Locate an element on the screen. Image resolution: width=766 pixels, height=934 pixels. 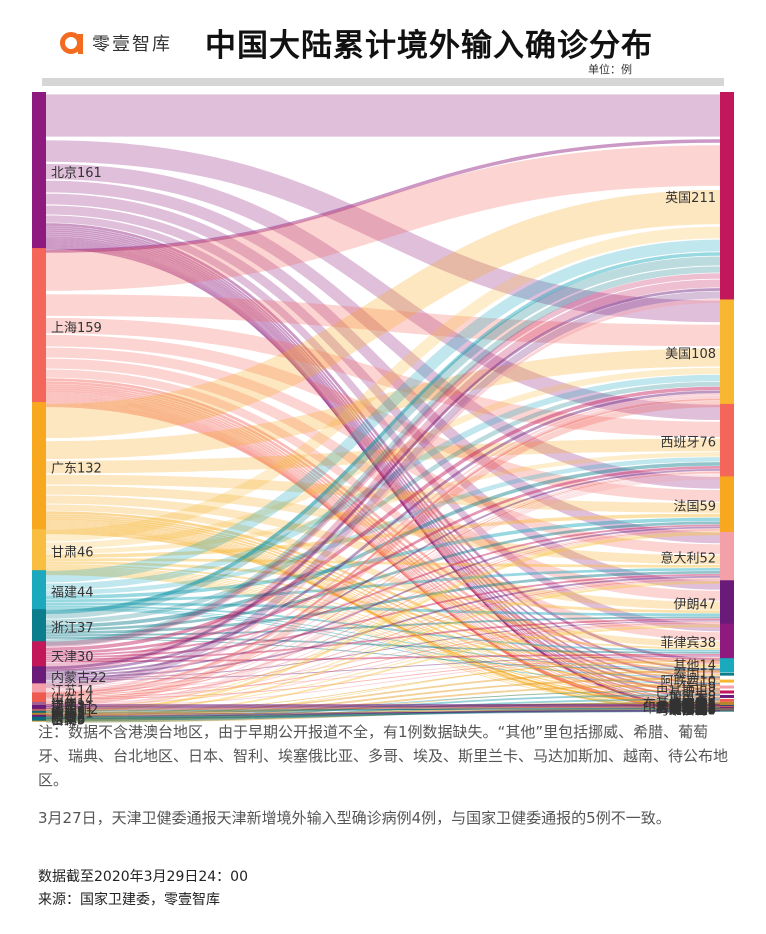
target-label-5: 伊朗47 is located at coordinates (694, 604).